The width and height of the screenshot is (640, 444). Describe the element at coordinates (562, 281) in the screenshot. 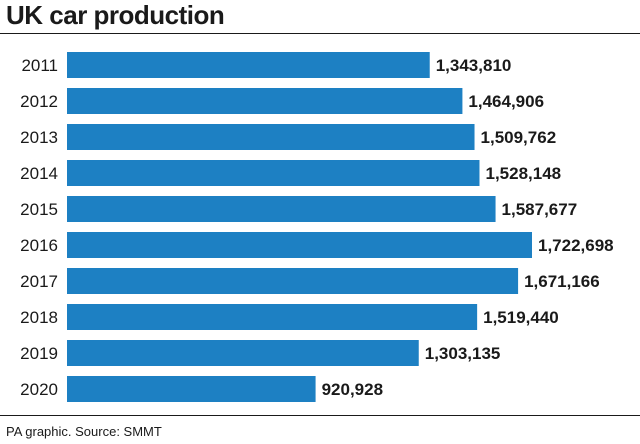

I see `data-label: 1,671,166` at that location.